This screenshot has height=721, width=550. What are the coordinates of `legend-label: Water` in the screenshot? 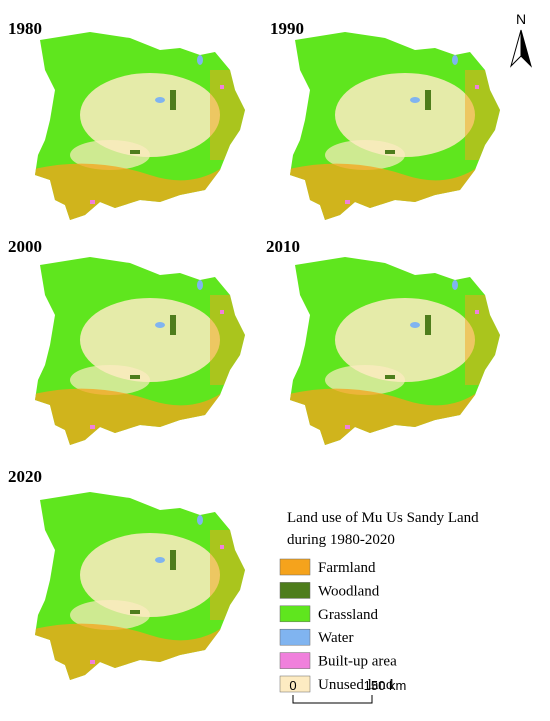 It's located at (335, 638).